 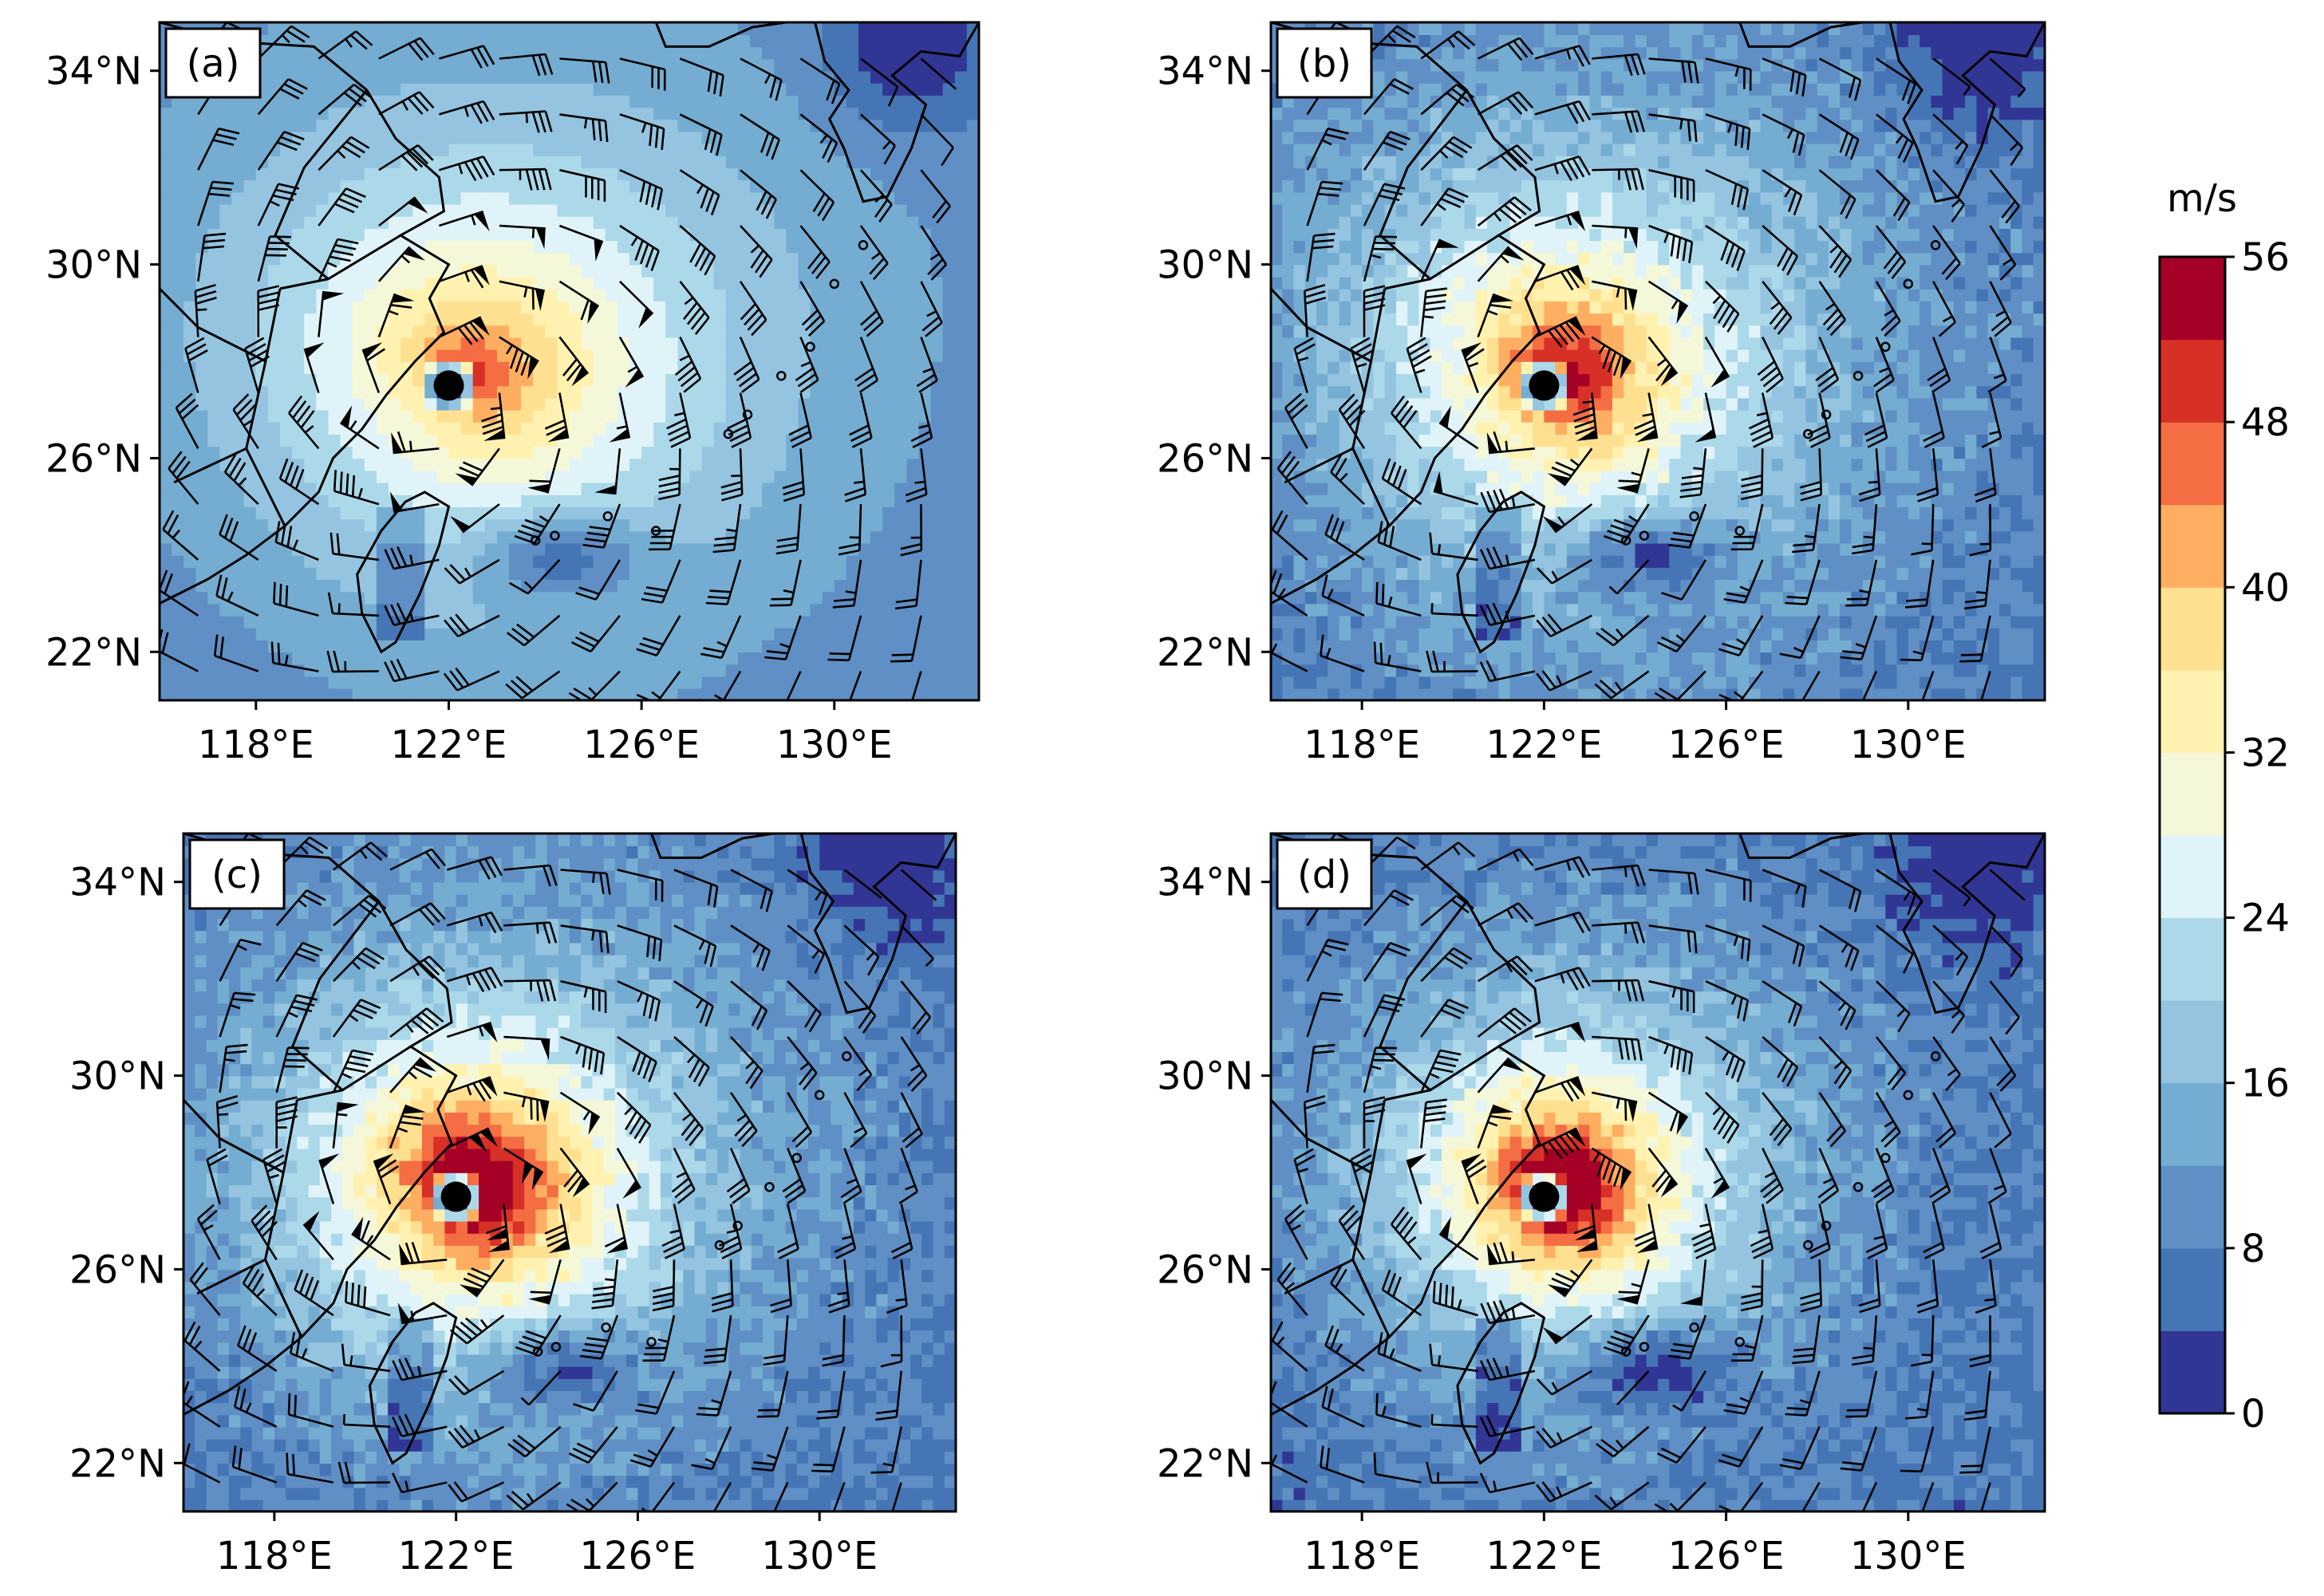 What do you see at coordinates (2192, 1372) in the screenshot?
I see `colorbar-segment` at bounding box center [2192, 1372].